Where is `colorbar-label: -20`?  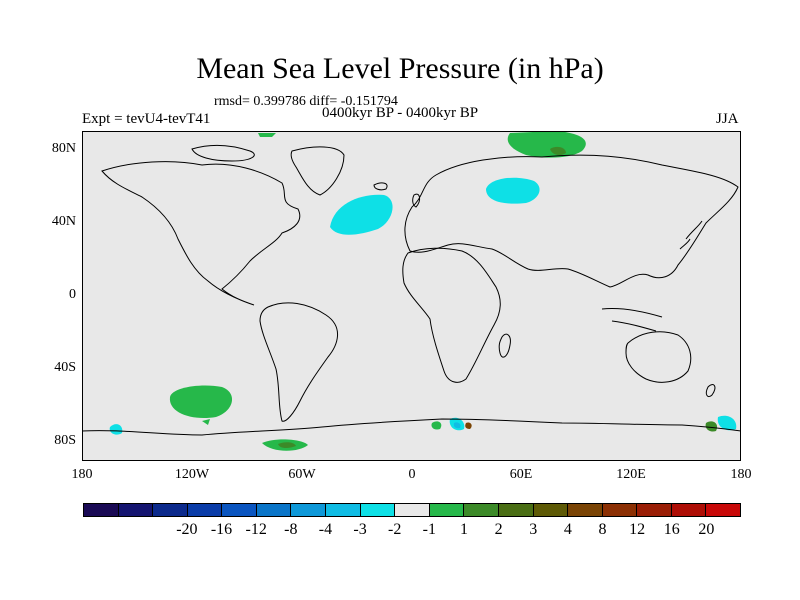 colorbar-label: -20 is located at coordinates (187, 529).